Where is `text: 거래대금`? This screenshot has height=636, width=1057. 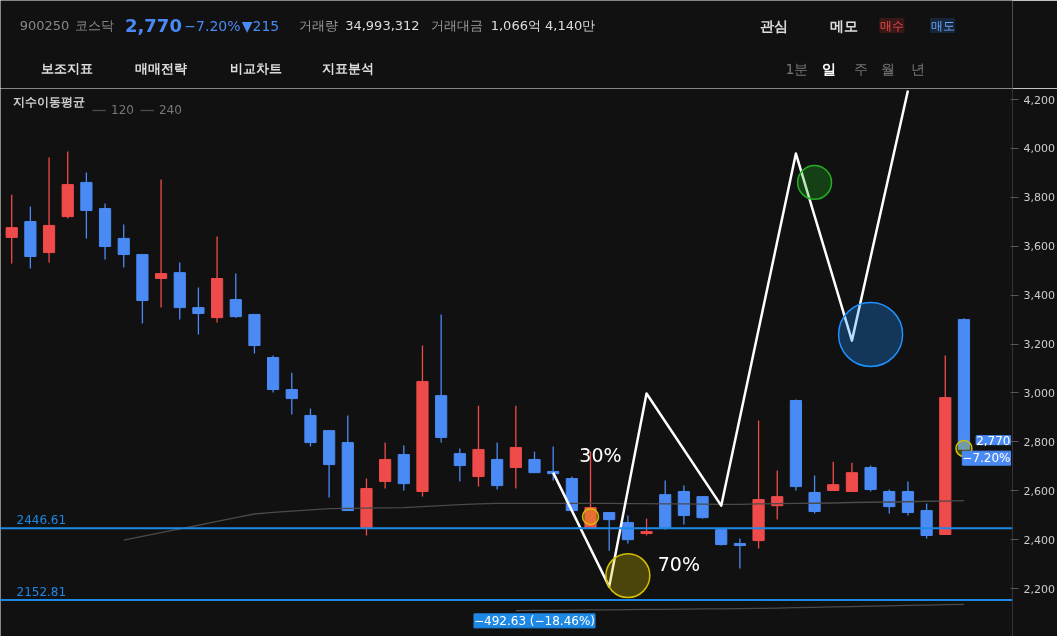 text: 거래대금 is located at coordinates (457, 25).